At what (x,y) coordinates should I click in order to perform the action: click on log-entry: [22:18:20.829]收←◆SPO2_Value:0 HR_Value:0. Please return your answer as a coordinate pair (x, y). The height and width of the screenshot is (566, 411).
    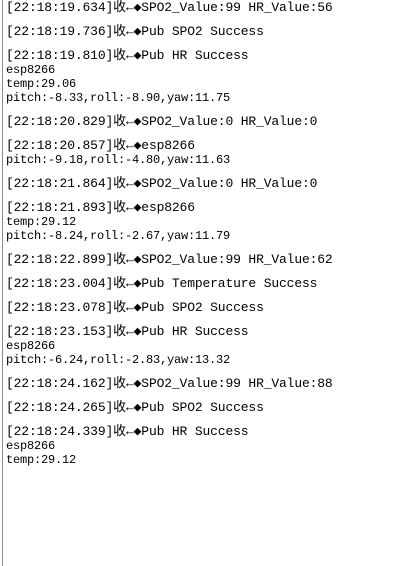
    Looking at the image, I should click on (201, 121).